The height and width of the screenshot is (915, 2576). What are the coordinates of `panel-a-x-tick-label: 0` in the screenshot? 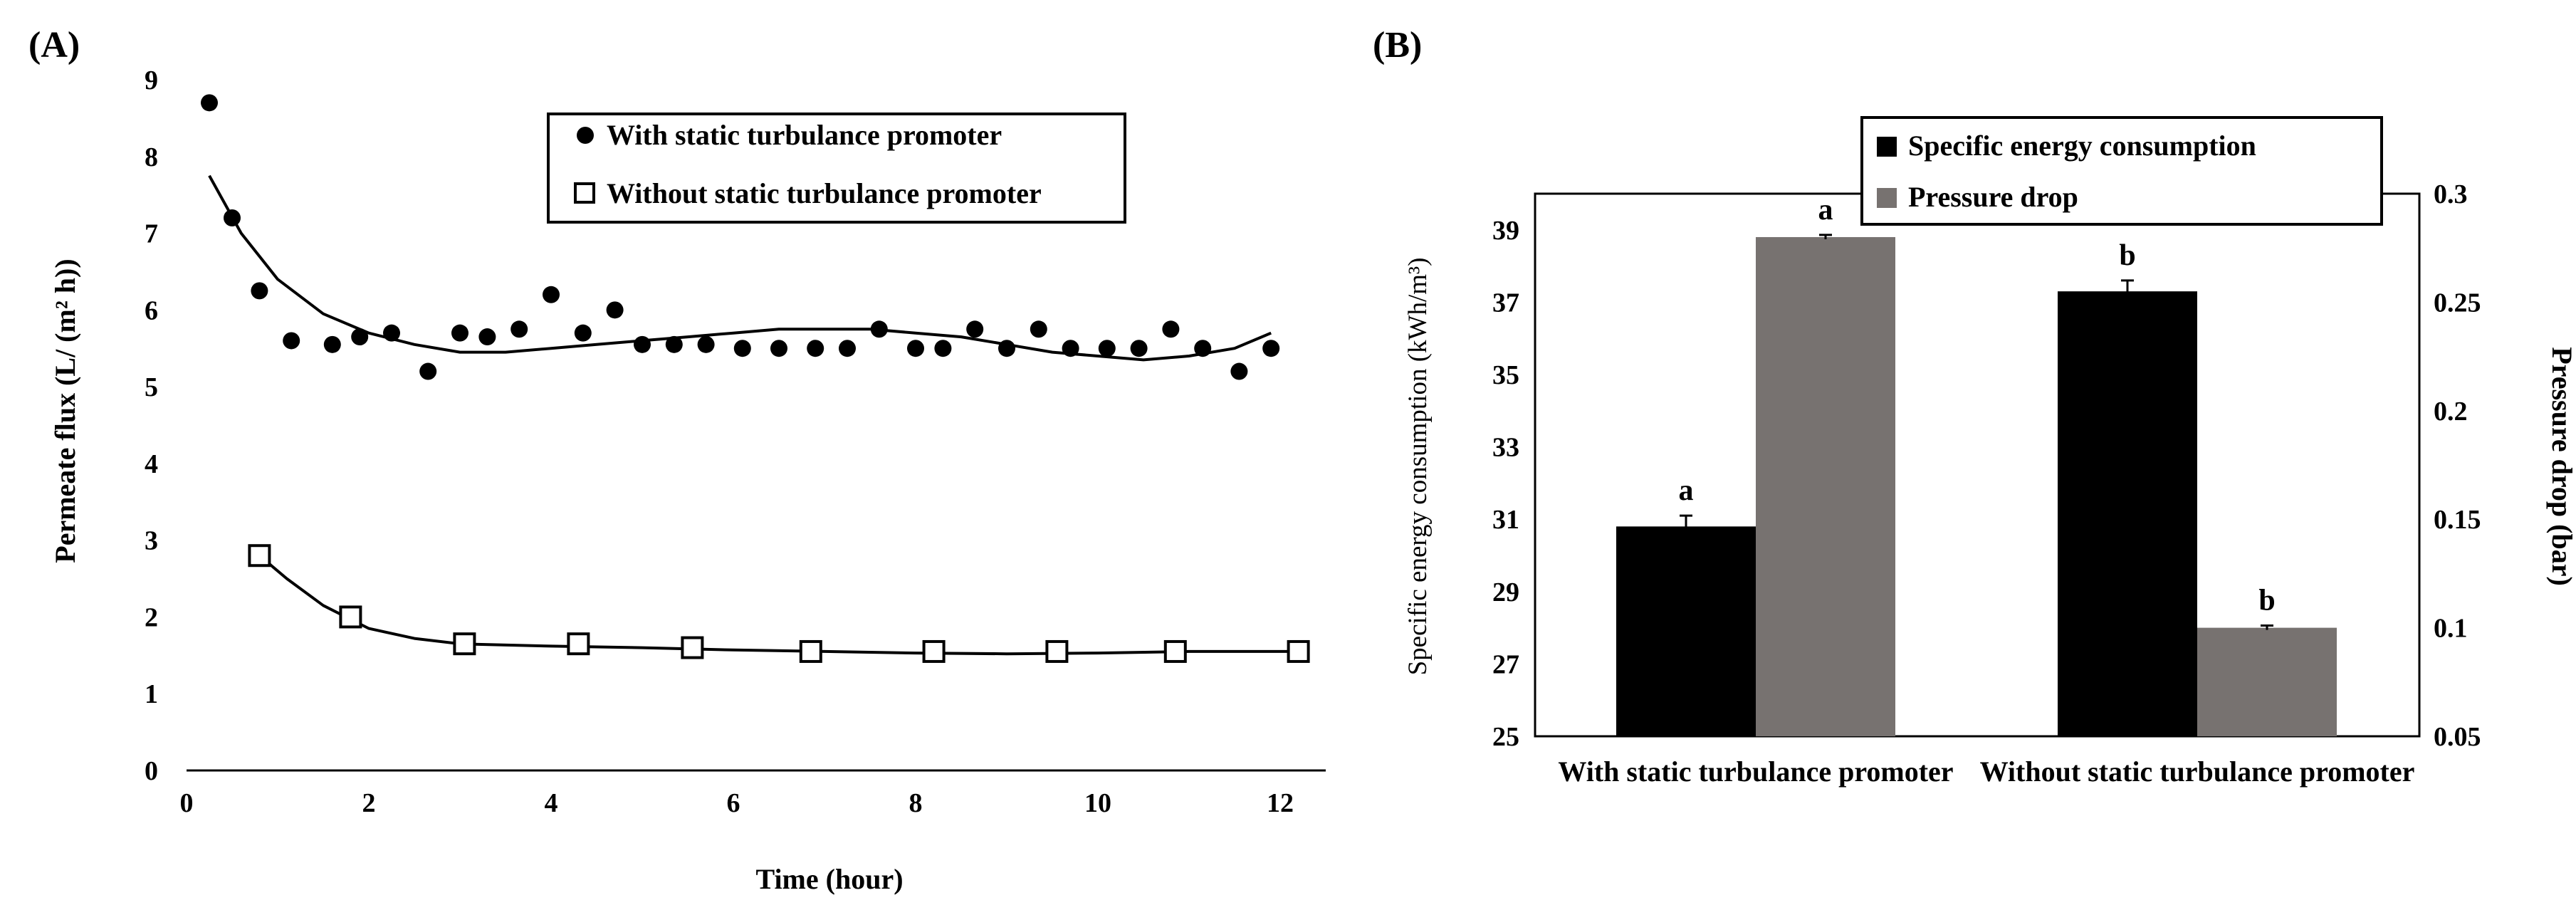 It's located at (187, 803).